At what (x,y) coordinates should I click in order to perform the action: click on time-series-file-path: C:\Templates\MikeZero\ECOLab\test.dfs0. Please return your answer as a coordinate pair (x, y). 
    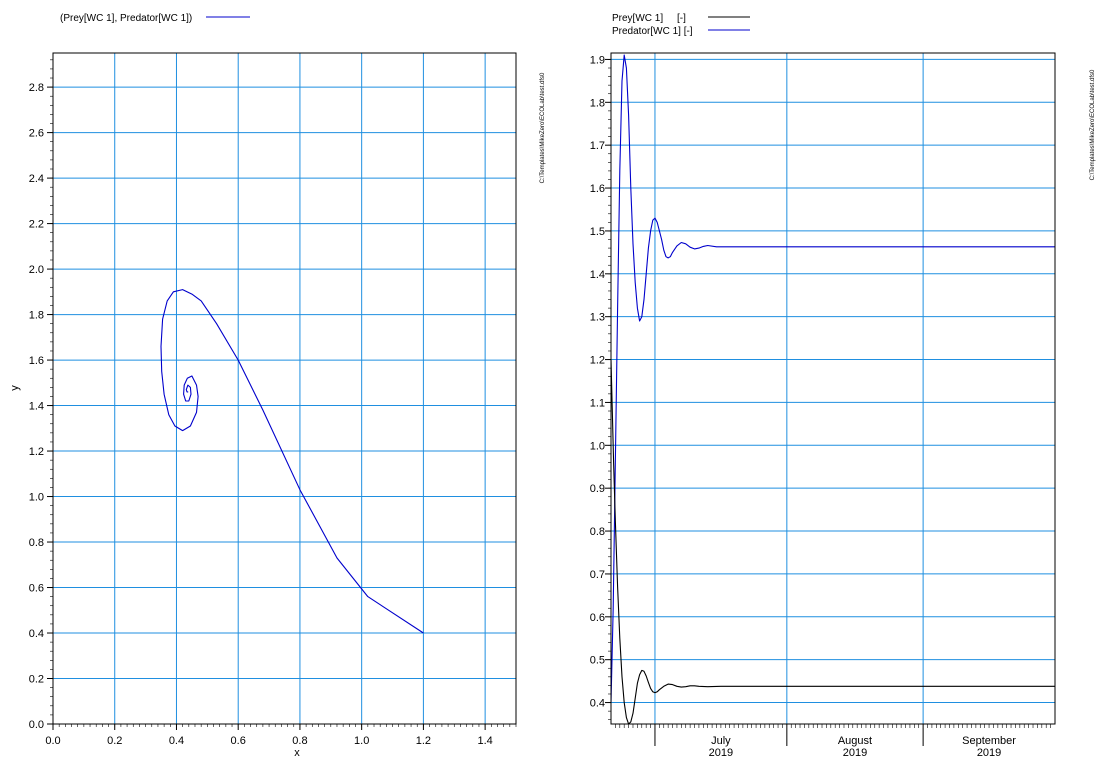
    Looking at the image, I should click on (1093, 124).